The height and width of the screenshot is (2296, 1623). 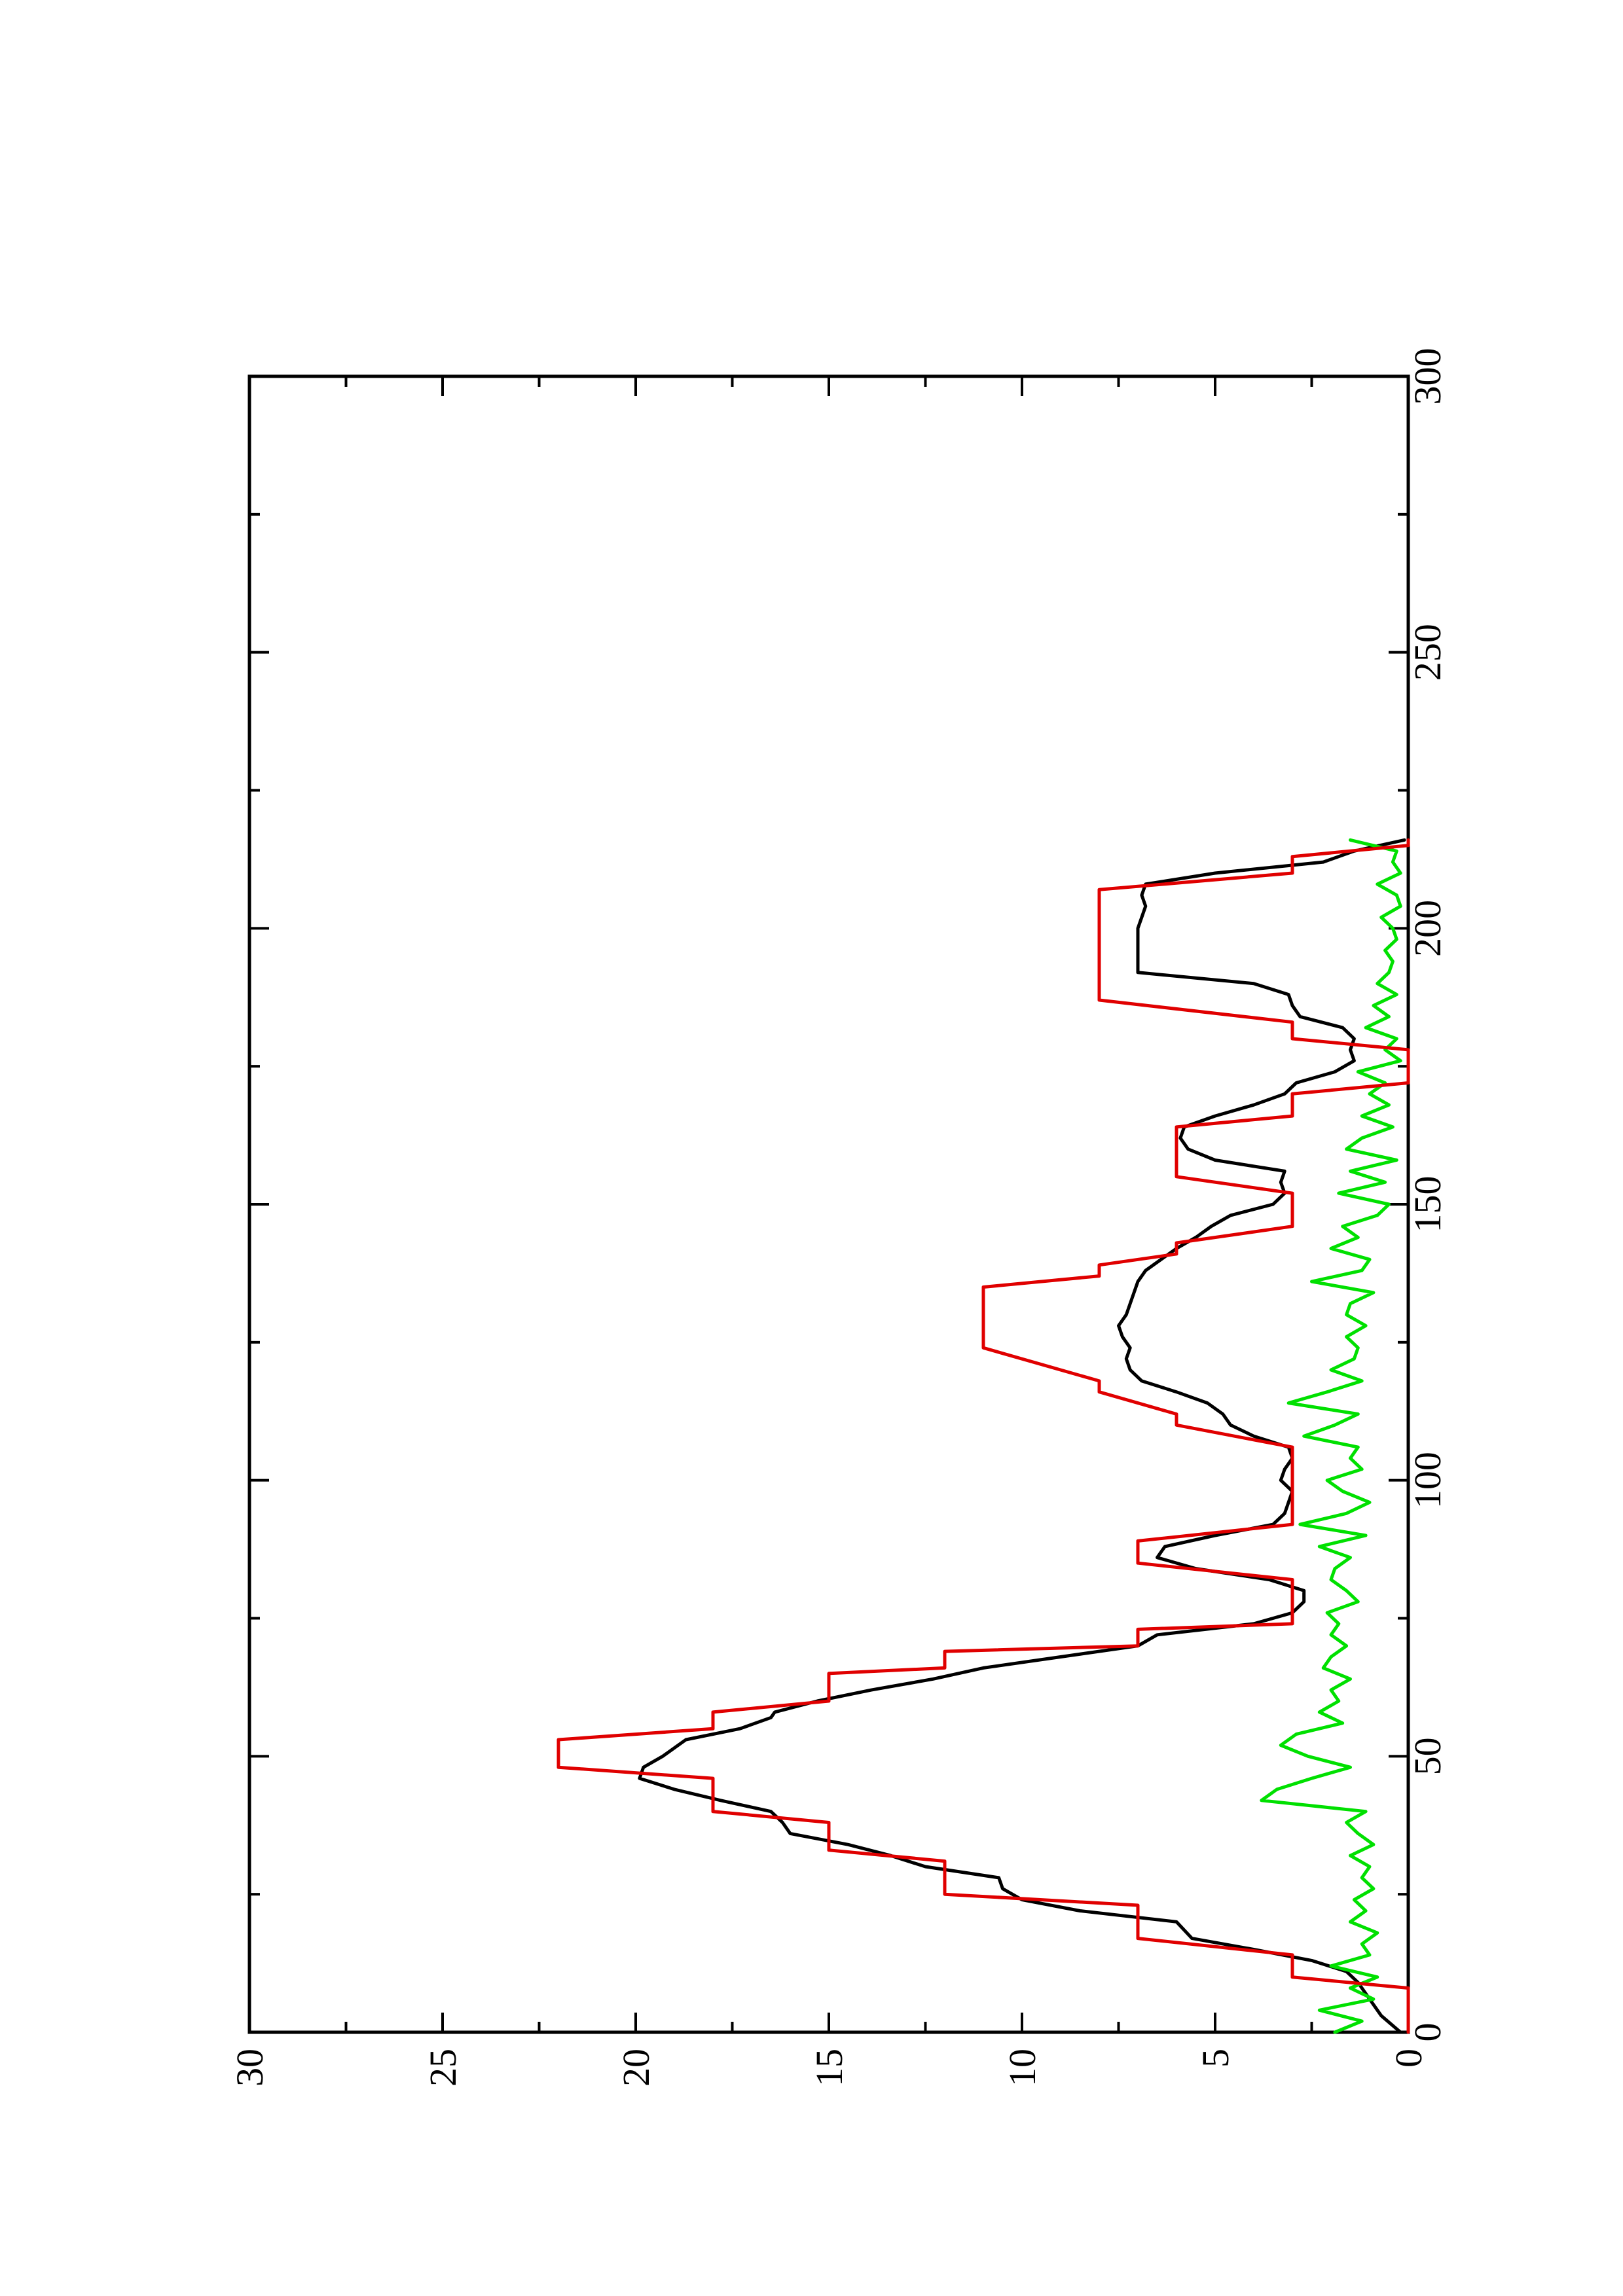 I want to click on y-tick-label-6: 30, so click(x=249, y=2068).